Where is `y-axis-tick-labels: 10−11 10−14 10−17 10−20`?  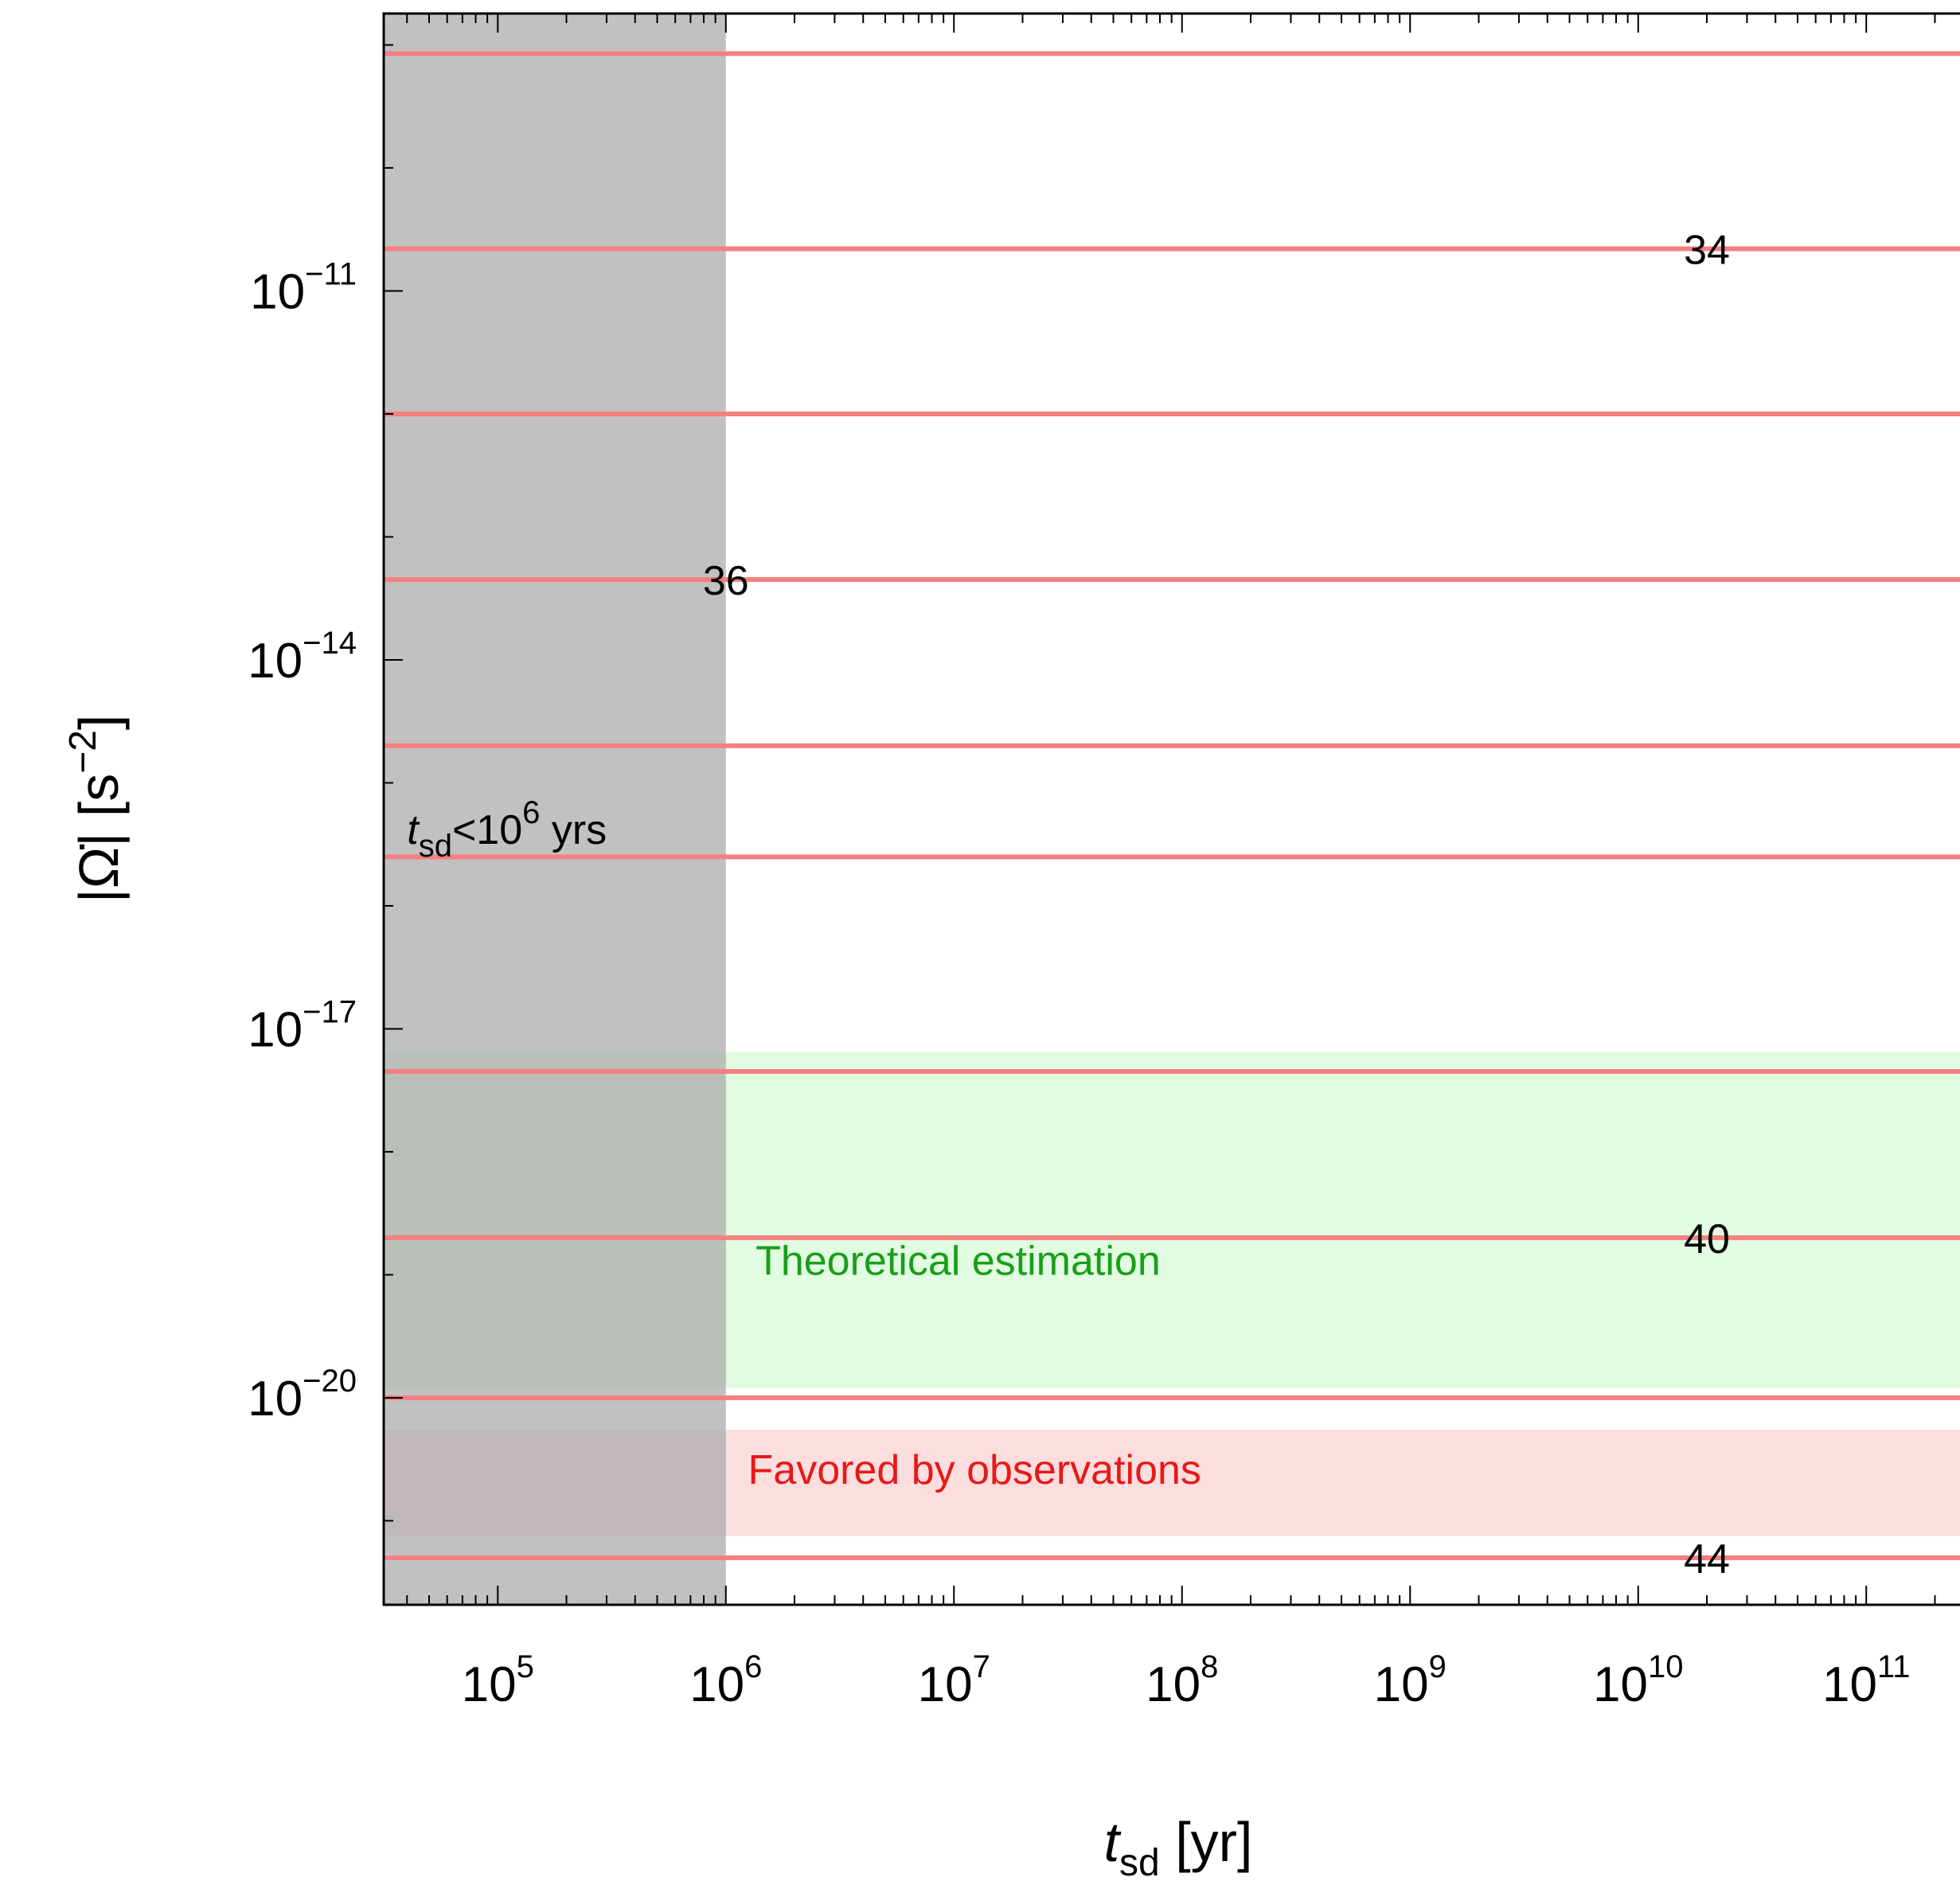
y-axis-tick-labels: 10−11 10−14 10−17 10−20 is located at coordinates (303, 841).